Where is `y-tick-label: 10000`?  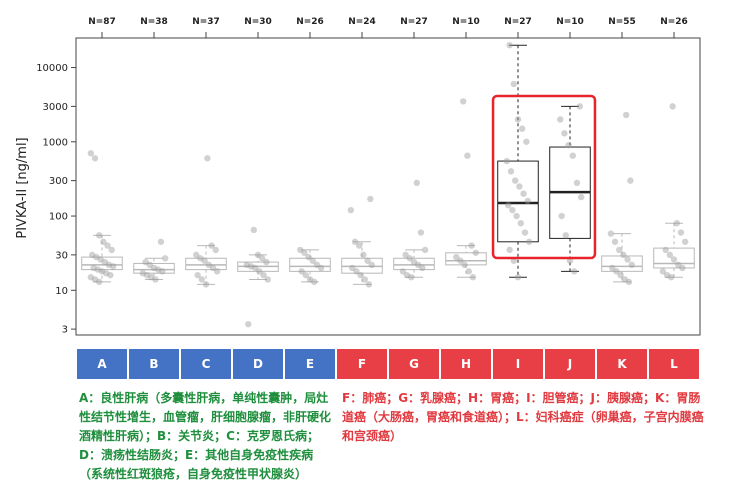 y-tick-label: 10000 is located at coordinates (52, 68).